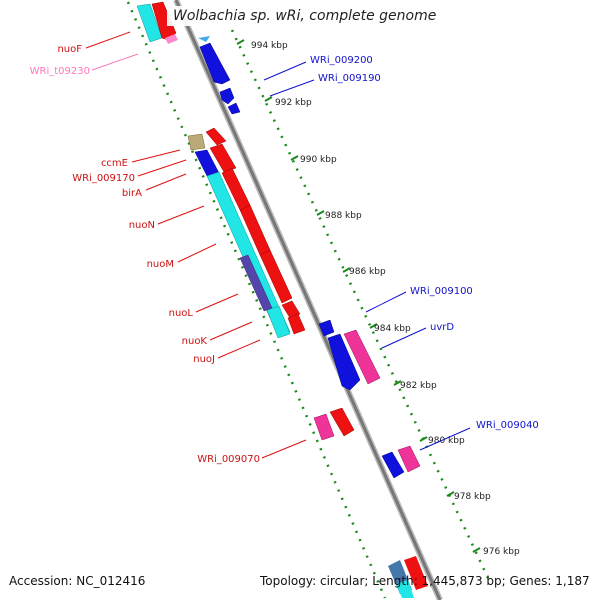 The height and width of the screenshot is (600, 600). What do you see at coordinates (305, 16) in the screenshot?
I see `map-title: Wolbachia sp. wRi, complete genome` at bounding box center [305, 16].